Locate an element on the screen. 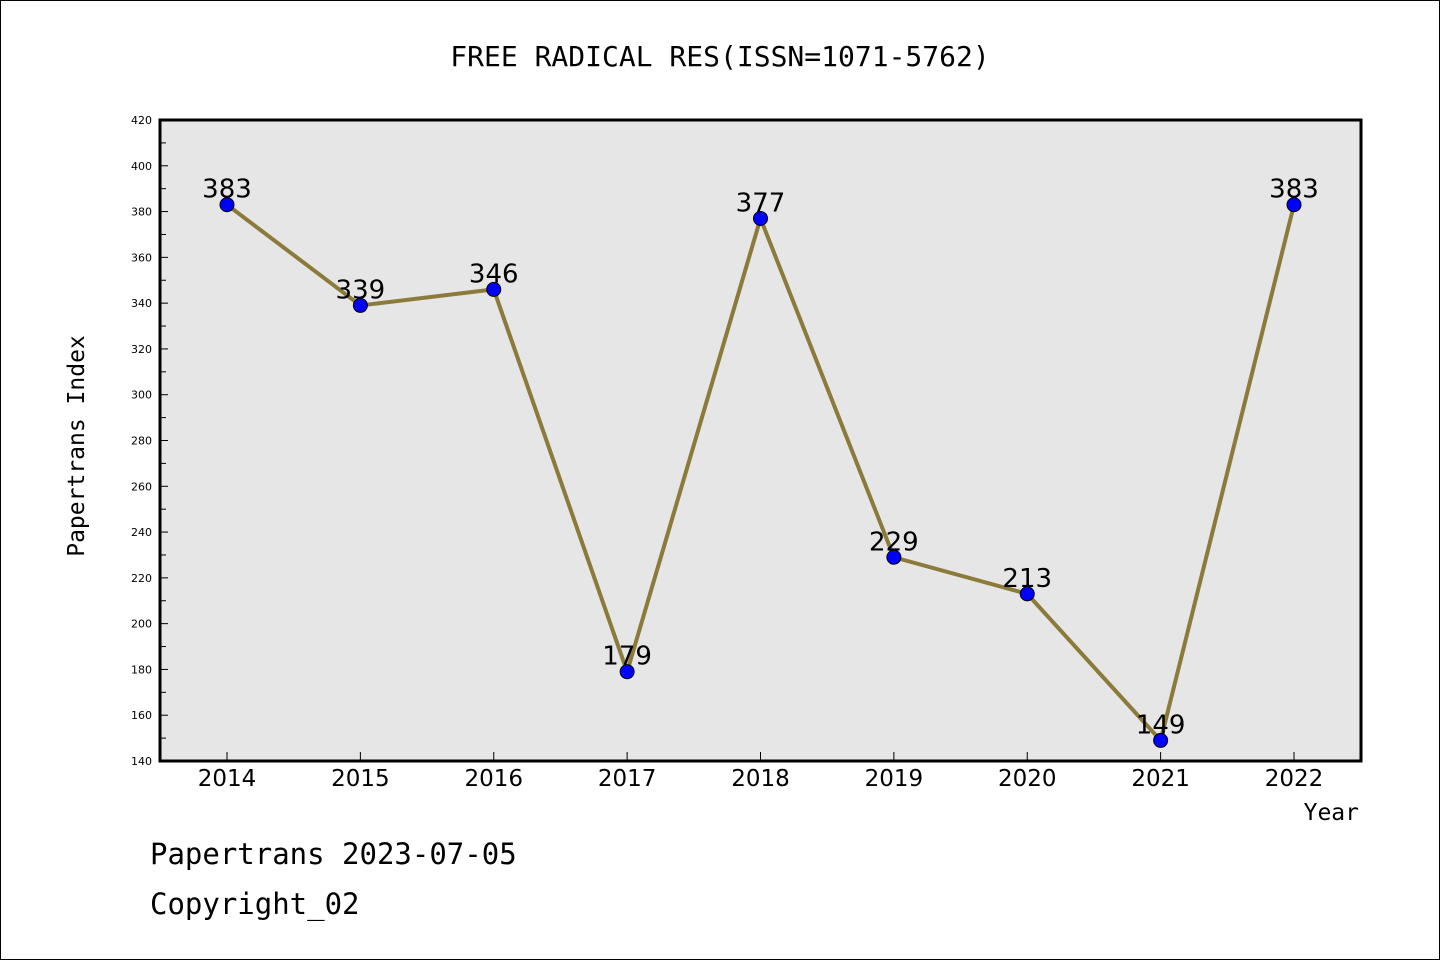 Image resolution: width=1440 pixels, height=960 pixels. x-tick-label: 2020 is located at coordinates (1027, 779).